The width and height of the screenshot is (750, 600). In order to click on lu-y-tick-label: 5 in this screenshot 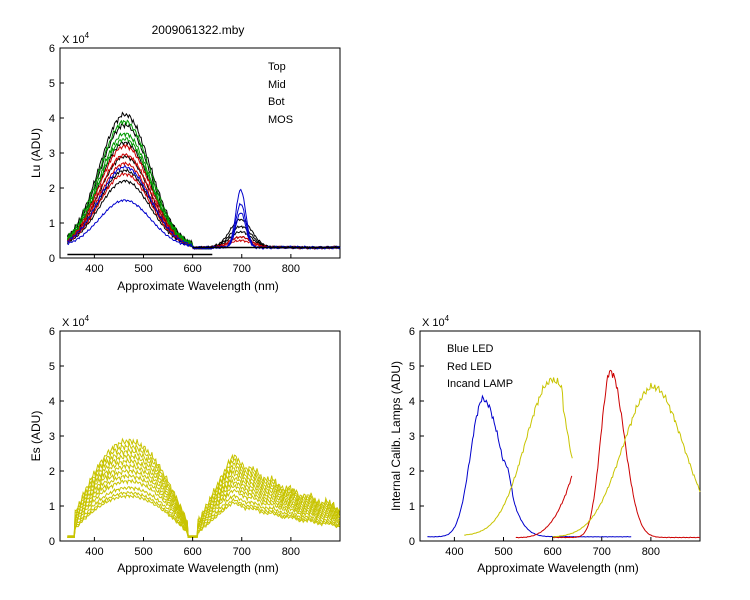, I will do `click(52, 84)`.